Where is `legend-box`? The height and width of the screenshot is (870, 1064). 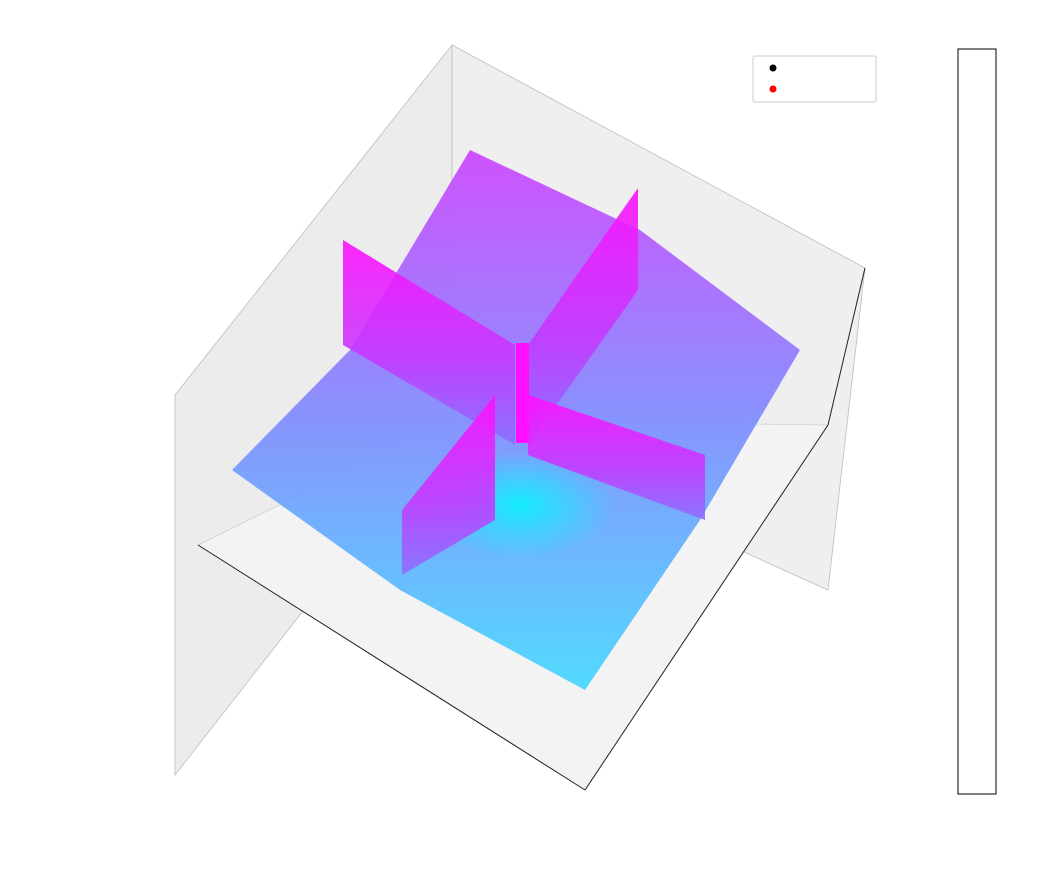
legend-box is located at coordinates (814, 79).